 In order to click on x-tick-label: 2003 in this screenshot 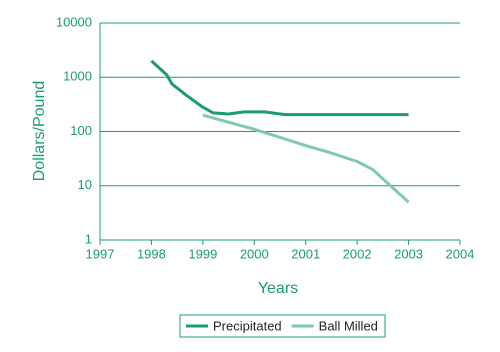, I will do `click(408, 253)`.